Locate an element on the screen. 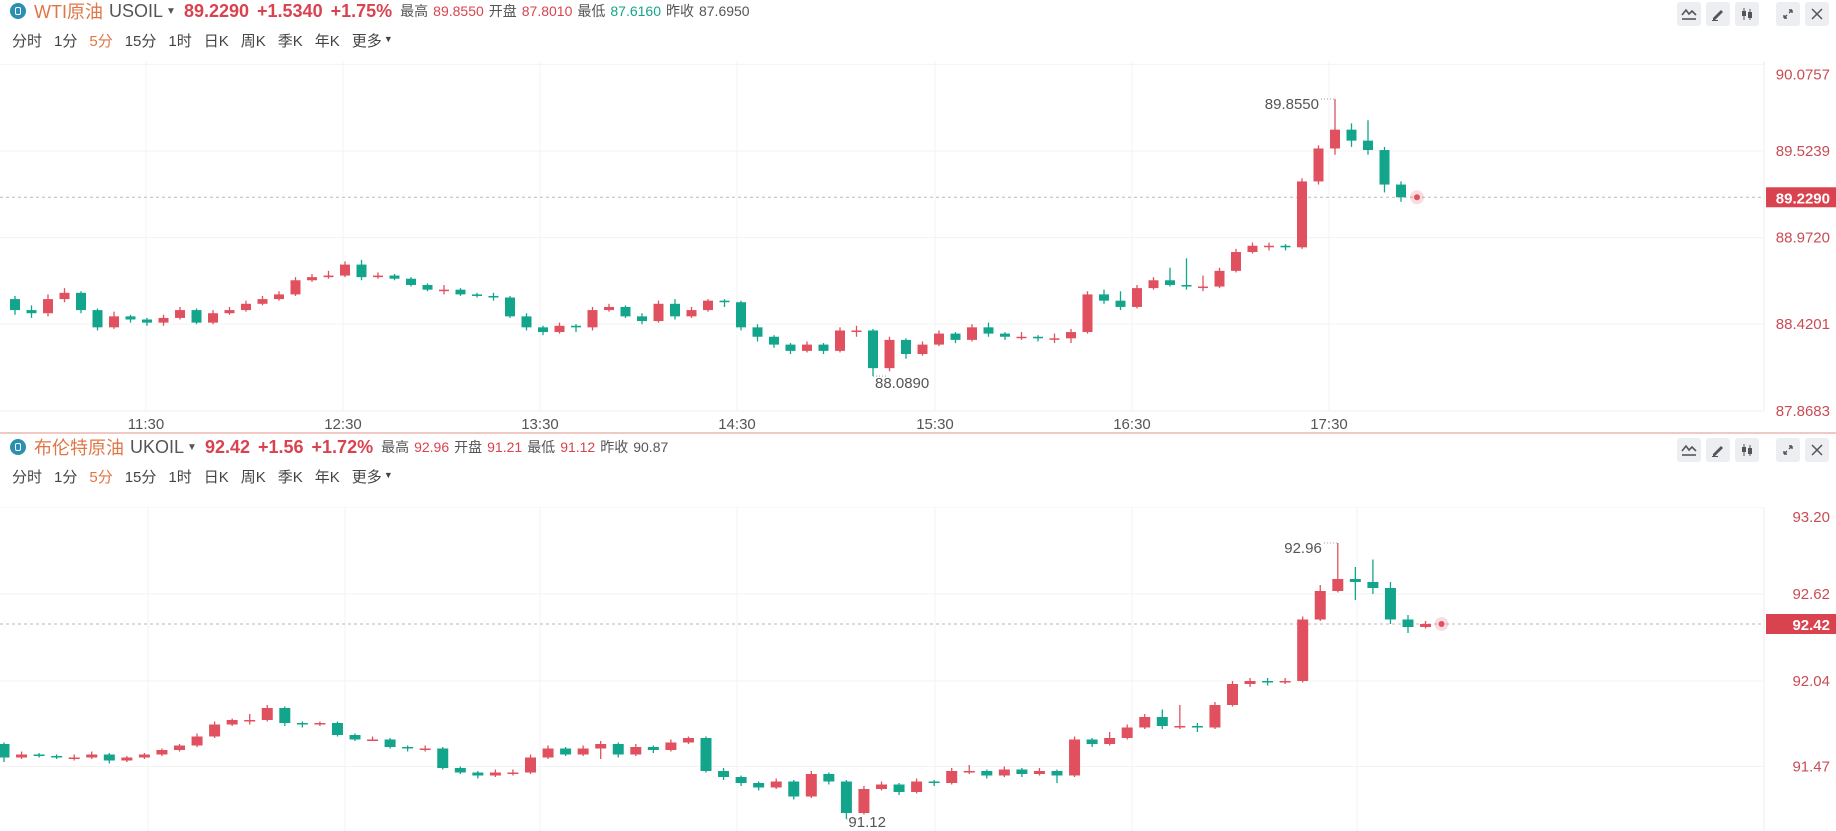  candle-style-button is located at coordinates (1747, 450).